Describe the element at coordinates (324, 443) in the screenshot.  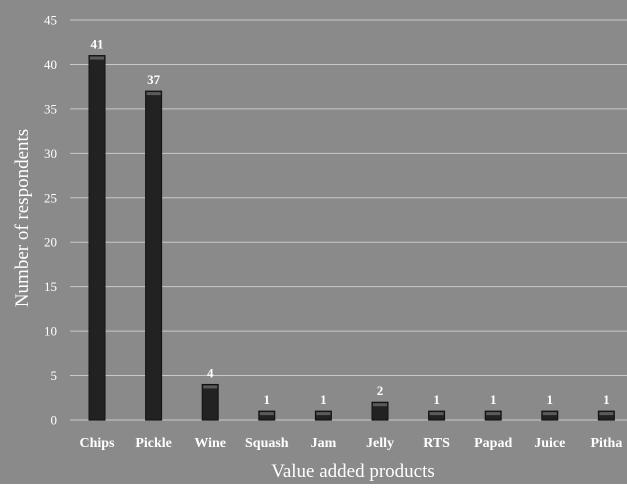
I see `x-category-label: Jam` at that location.